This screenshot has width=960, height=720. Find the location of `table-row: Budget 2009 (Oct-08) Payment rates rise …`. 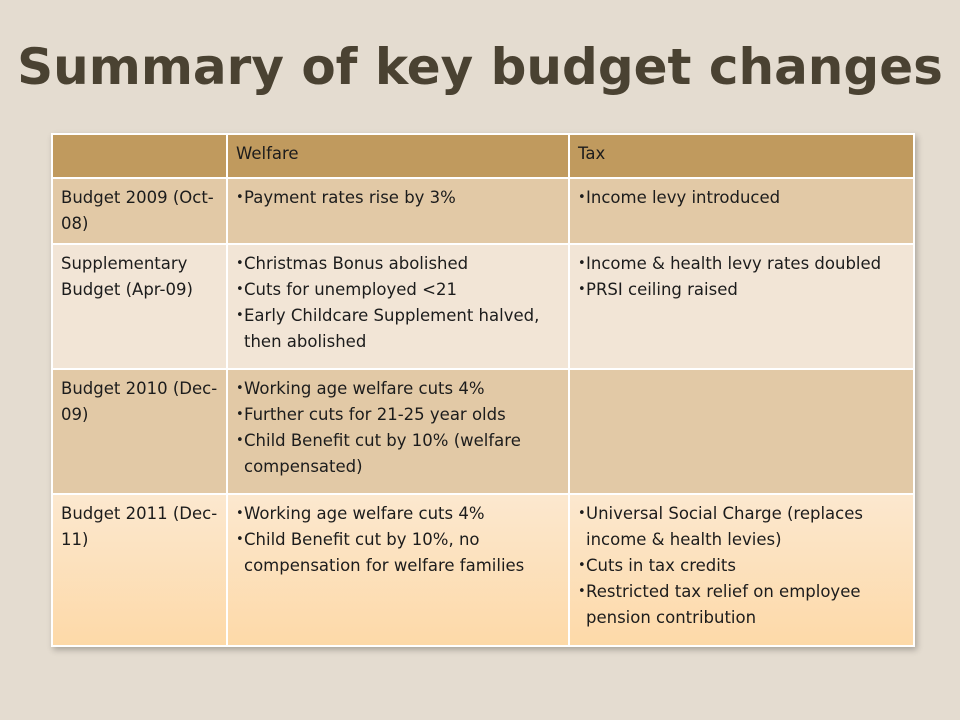

table-row: Budget 2009 (Oct-08) Payment rates rise … is located at coordinates (483, 211).